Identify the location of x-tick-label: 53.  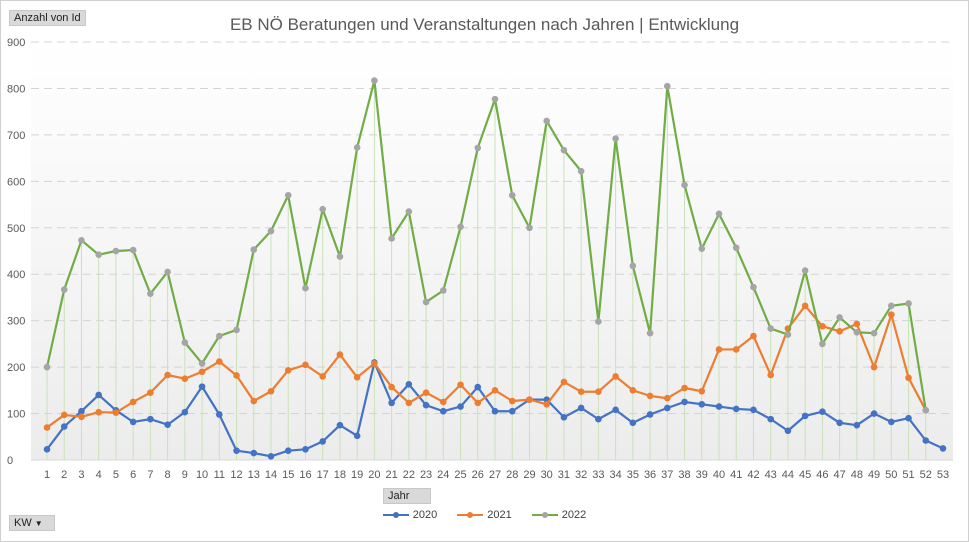
(943, 475).